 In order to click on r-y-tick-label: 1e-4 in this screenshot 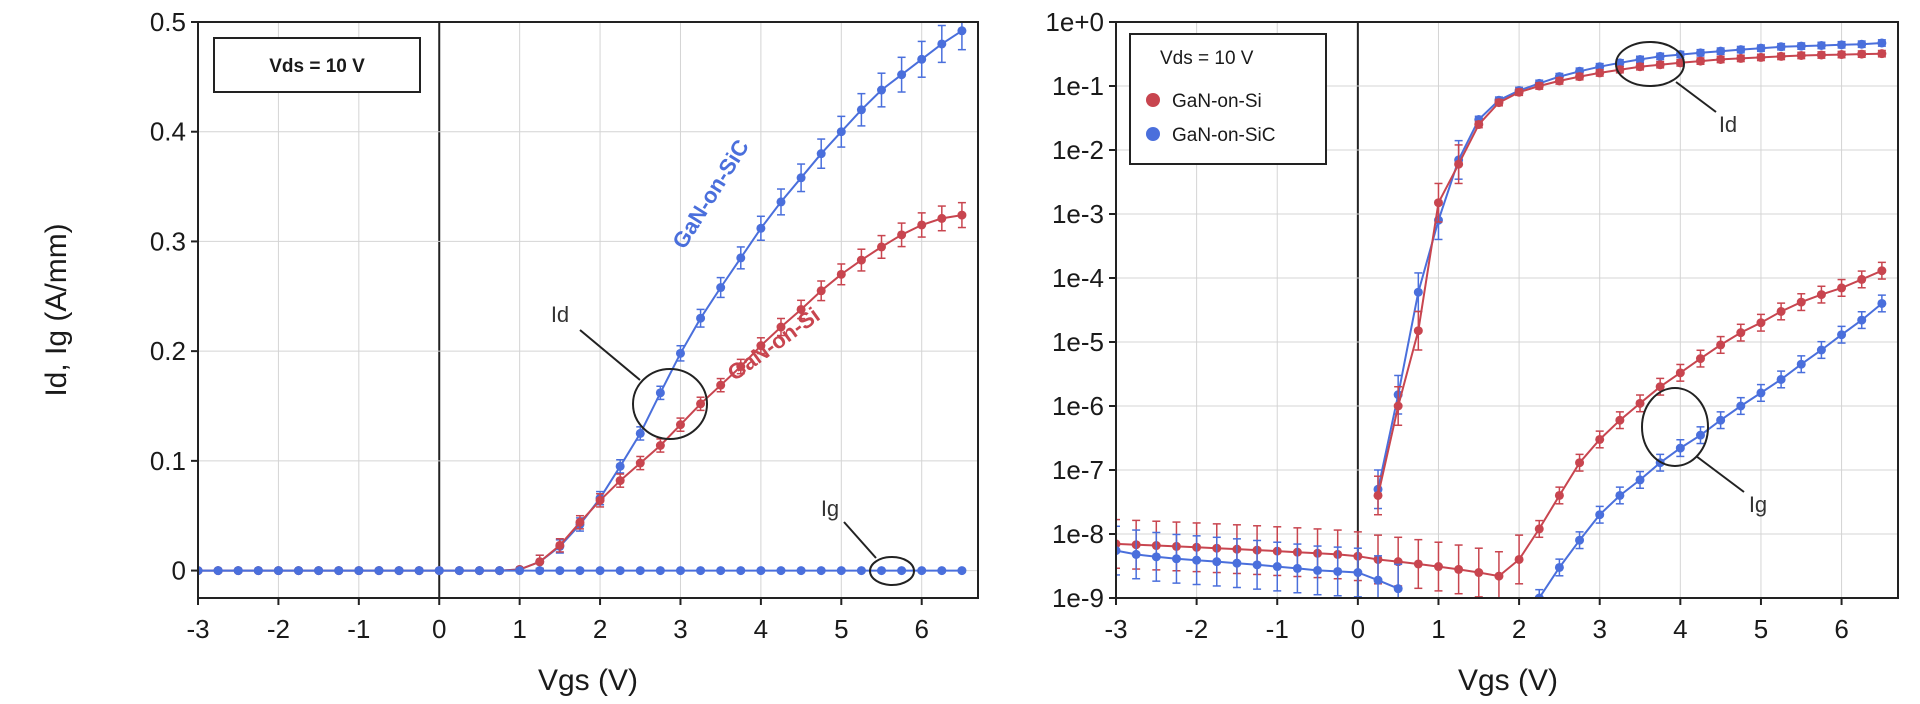, I will do `click(1078, 278)`.